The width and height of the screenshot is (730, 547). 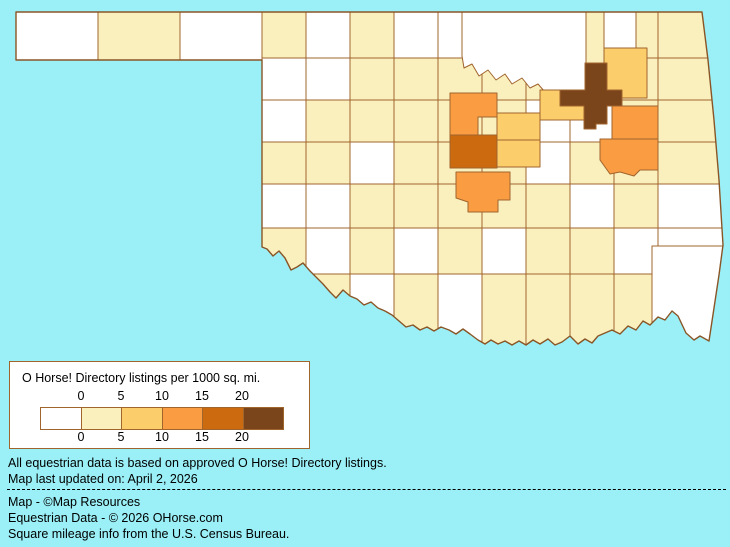 I want to click on legend-tick-bottom: 5, so click(x=121, y=437).